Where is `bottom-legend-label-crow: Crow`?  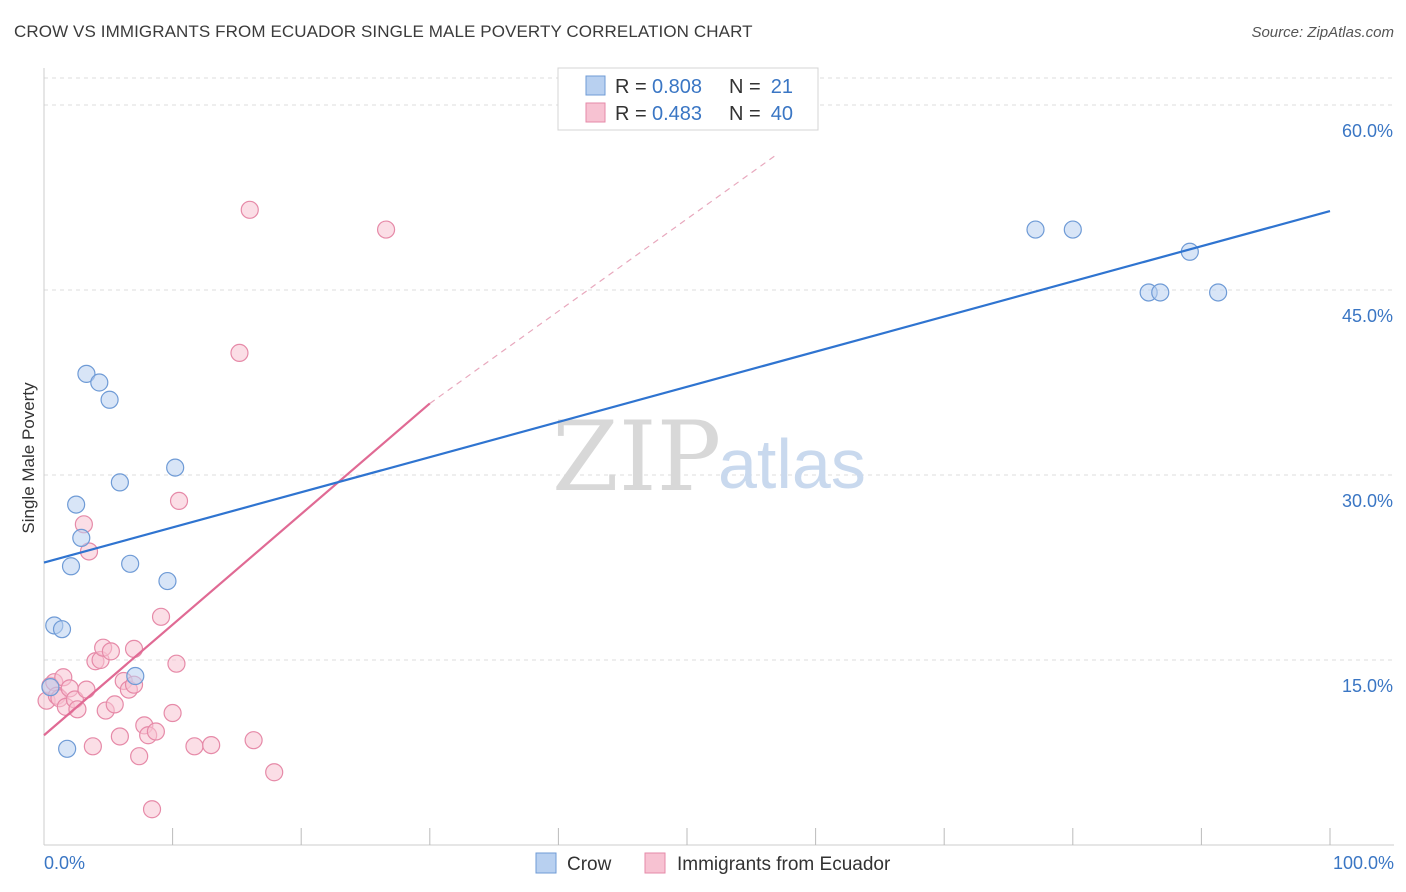 bottom-legend-label-crow: Crow is located at coordinates (589, 864).